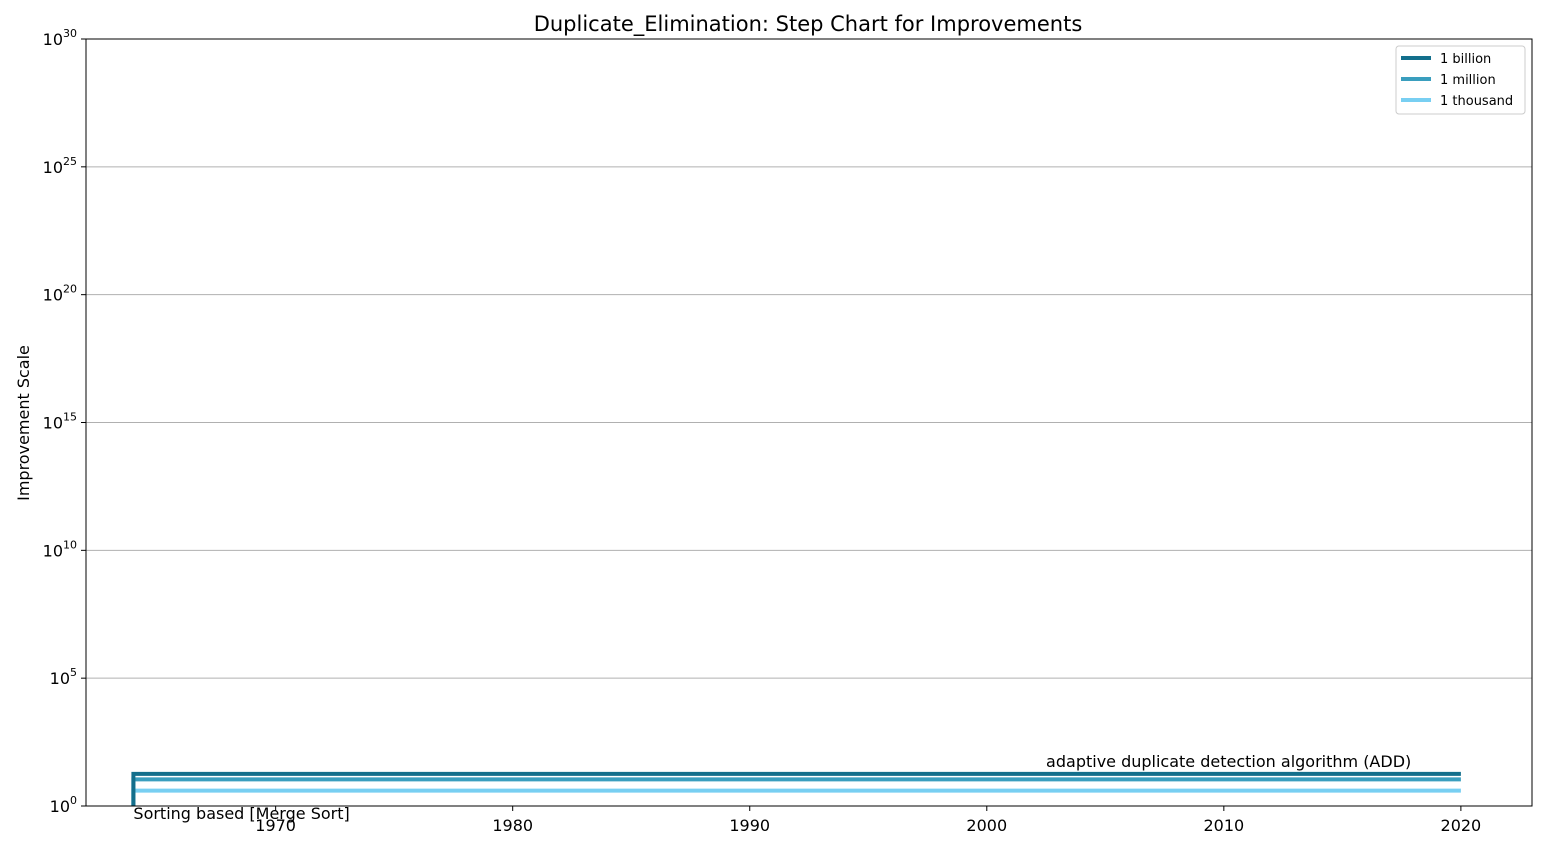 The height and width of the screenshot is (854, 1550). What do you see at coordinates (275, 825) in the screenshot?
I see `x-tick-label: 1970` at bounding box center [275, 825].